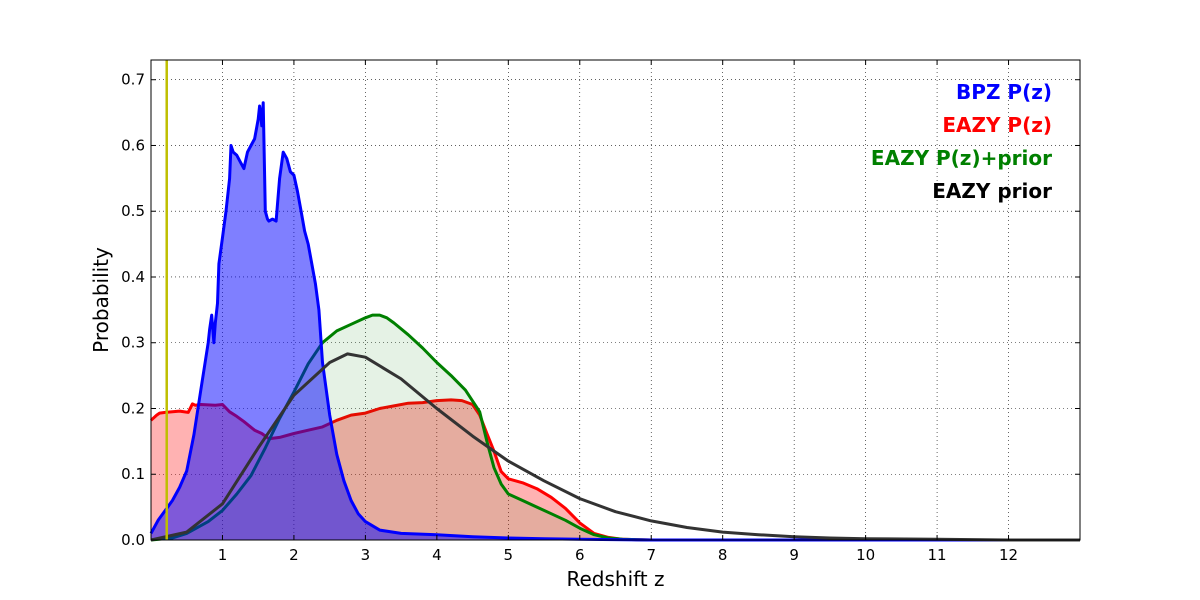 The width and height of the screenshot is (1200, 600). Describe the element at coordinates (133, 145) in the screenshot. I see `y-tick-label: 0.6` at that location.